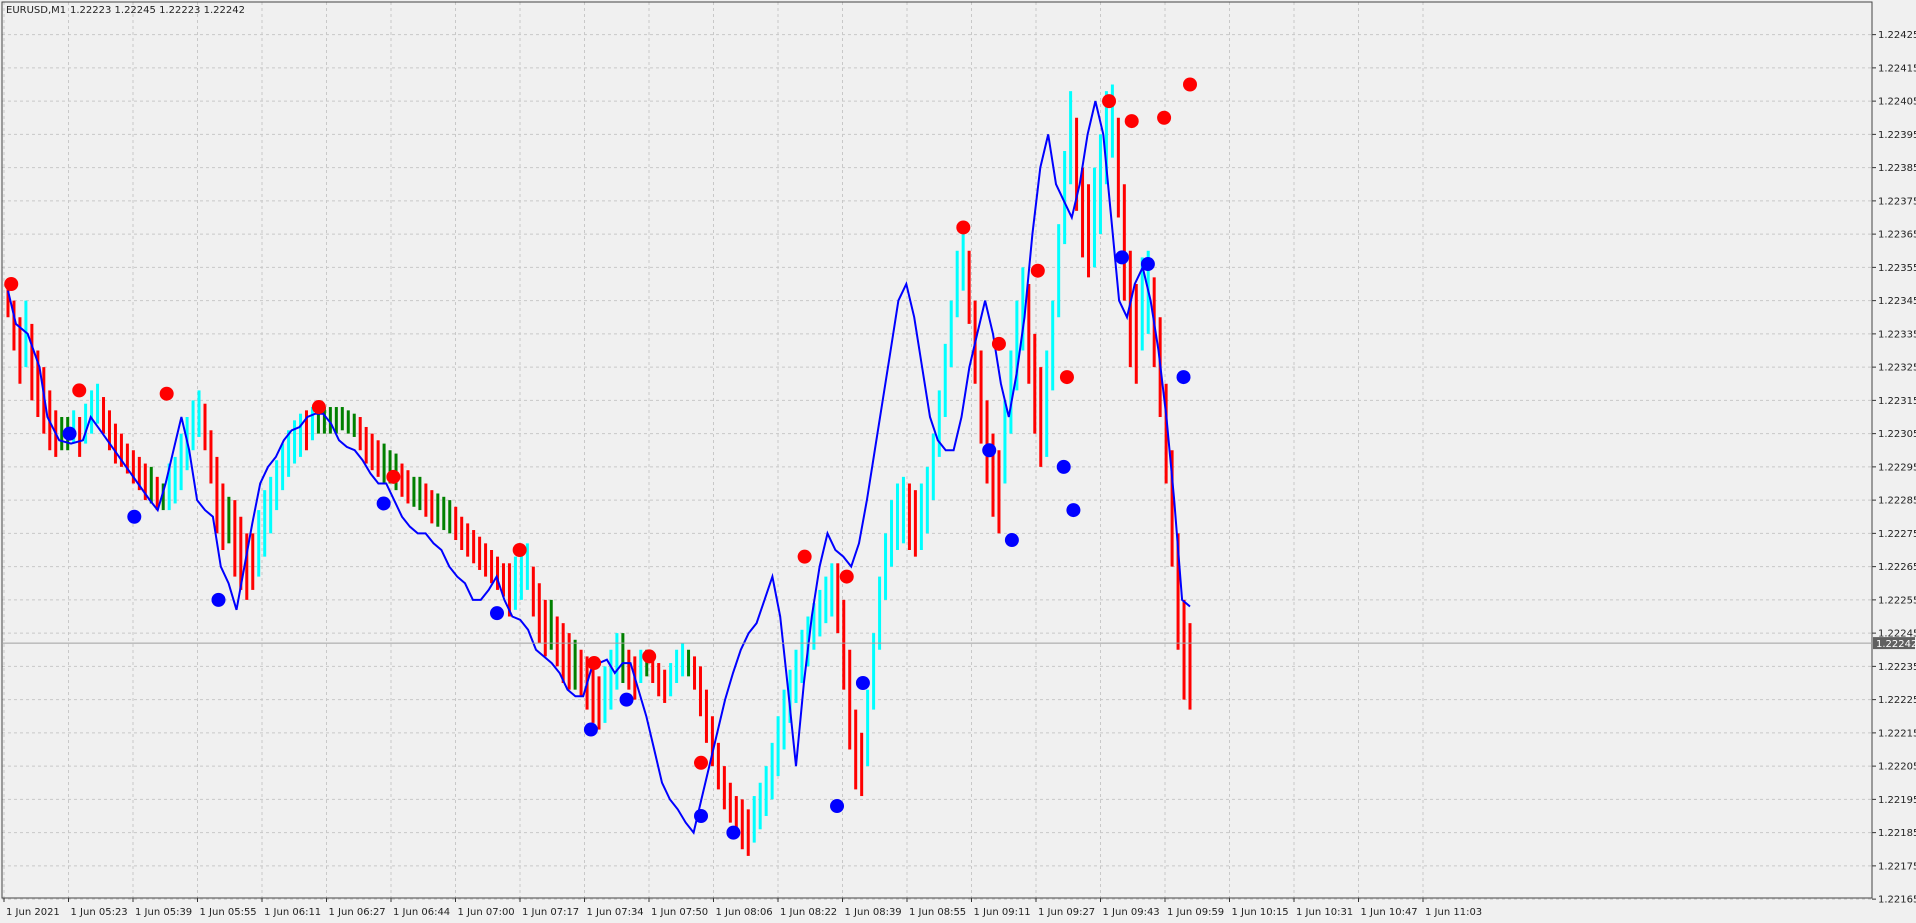  I want to click on price-tick-label: 1.22255, so click(1897, 600).